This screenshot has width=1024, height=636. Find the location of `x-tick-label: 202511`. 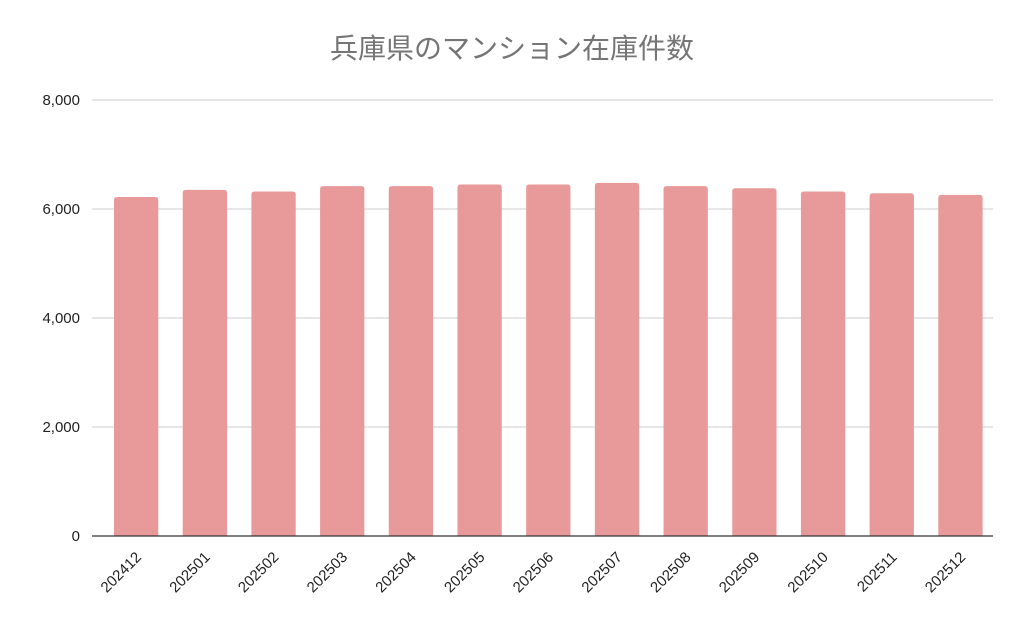

x-tick-label: 202511 is located at coordinates (877, 572).